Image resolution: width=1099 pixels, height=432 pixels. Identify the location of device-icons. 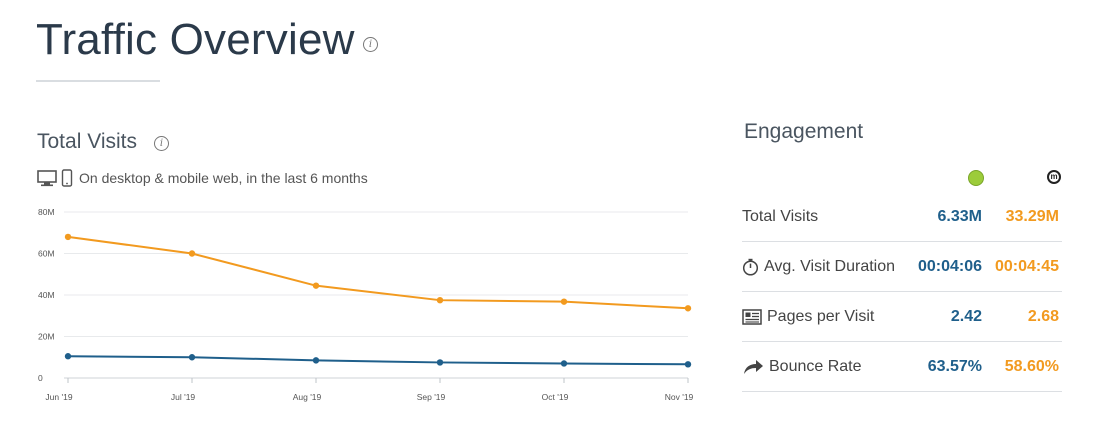
(55, 178).